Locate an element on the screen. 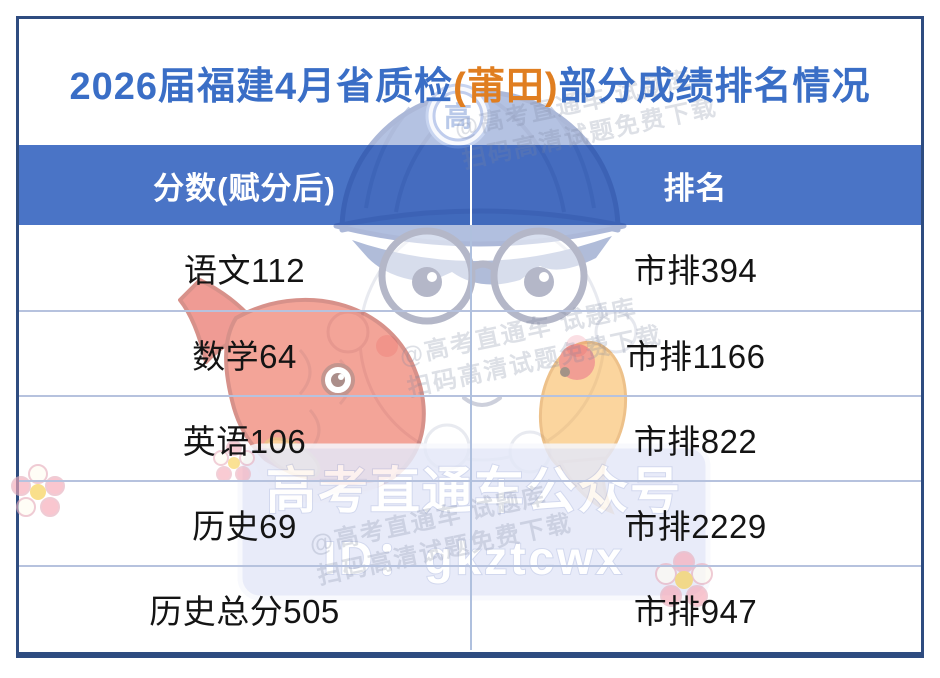 The width and height of the screenshot is (940, 678). header-column-divider is located at coordinates (471, 185).